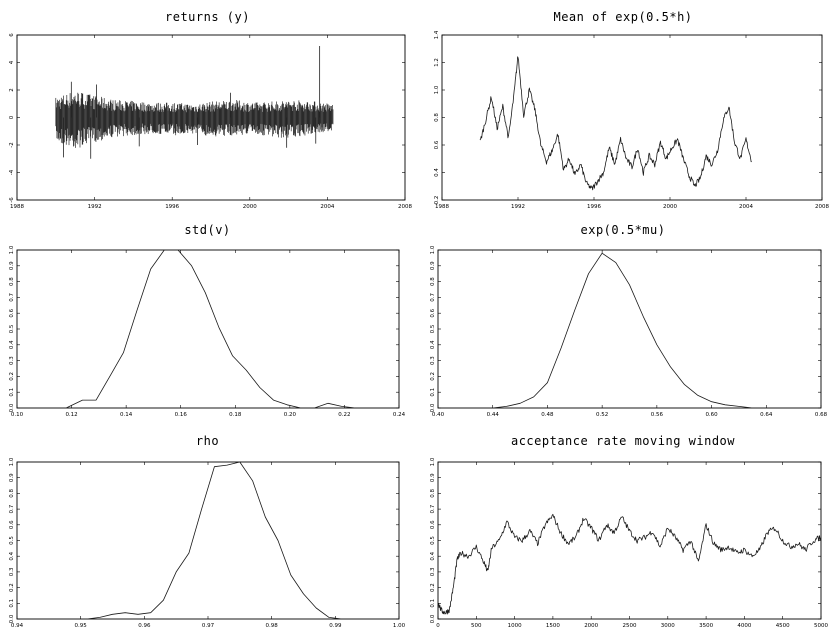 This screenshot has height=633, width=831. What do you see at coordinates (335, 626) in the screenshot?
I see `x-tick-label: 0.99` at bounding box center [335, 626].